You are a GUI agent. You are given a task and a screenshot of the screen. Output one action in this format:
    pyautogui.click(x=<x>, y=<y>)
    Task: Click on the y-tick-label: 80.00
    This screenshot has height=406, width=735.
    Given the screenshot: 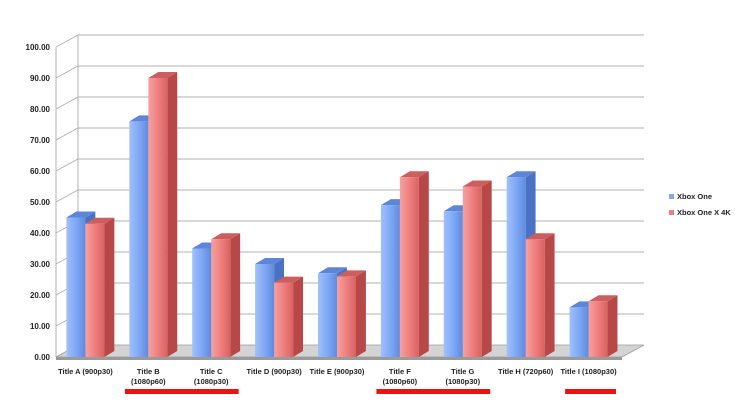 What is the action you would take?
    pyautogui.click(x=40, y=109)
    